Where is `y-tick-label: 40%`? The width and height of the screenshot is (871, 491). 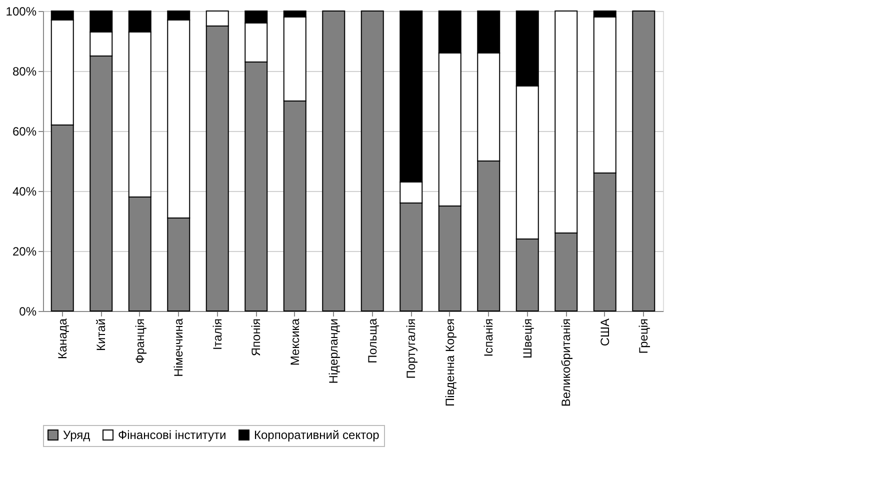 y-tick-label: 40% is located at coordinates (24, 191).